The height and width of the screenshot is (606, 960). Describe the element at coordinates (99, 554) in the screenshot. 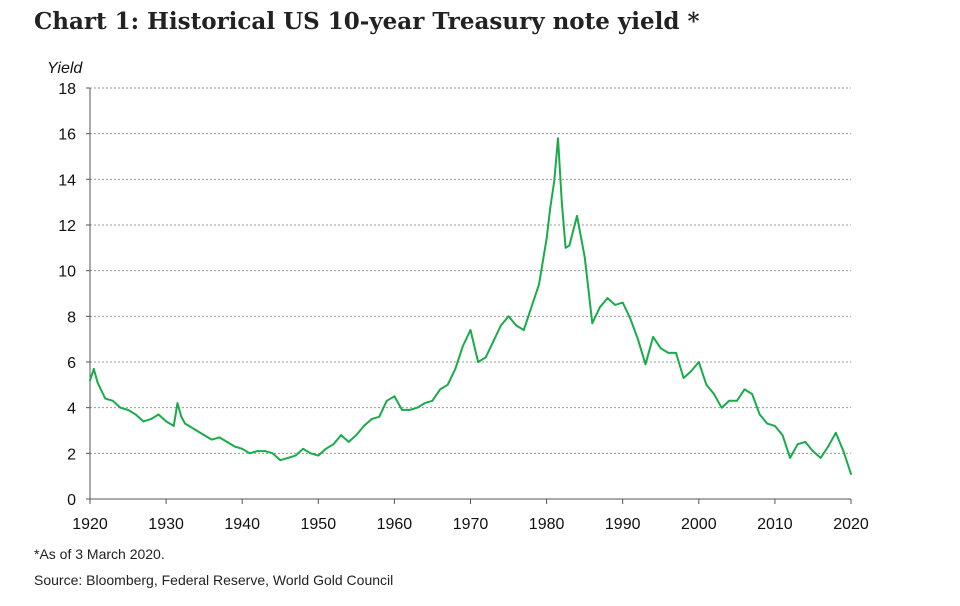

I see `footnote: *As of 3 March 2020.` at that location.